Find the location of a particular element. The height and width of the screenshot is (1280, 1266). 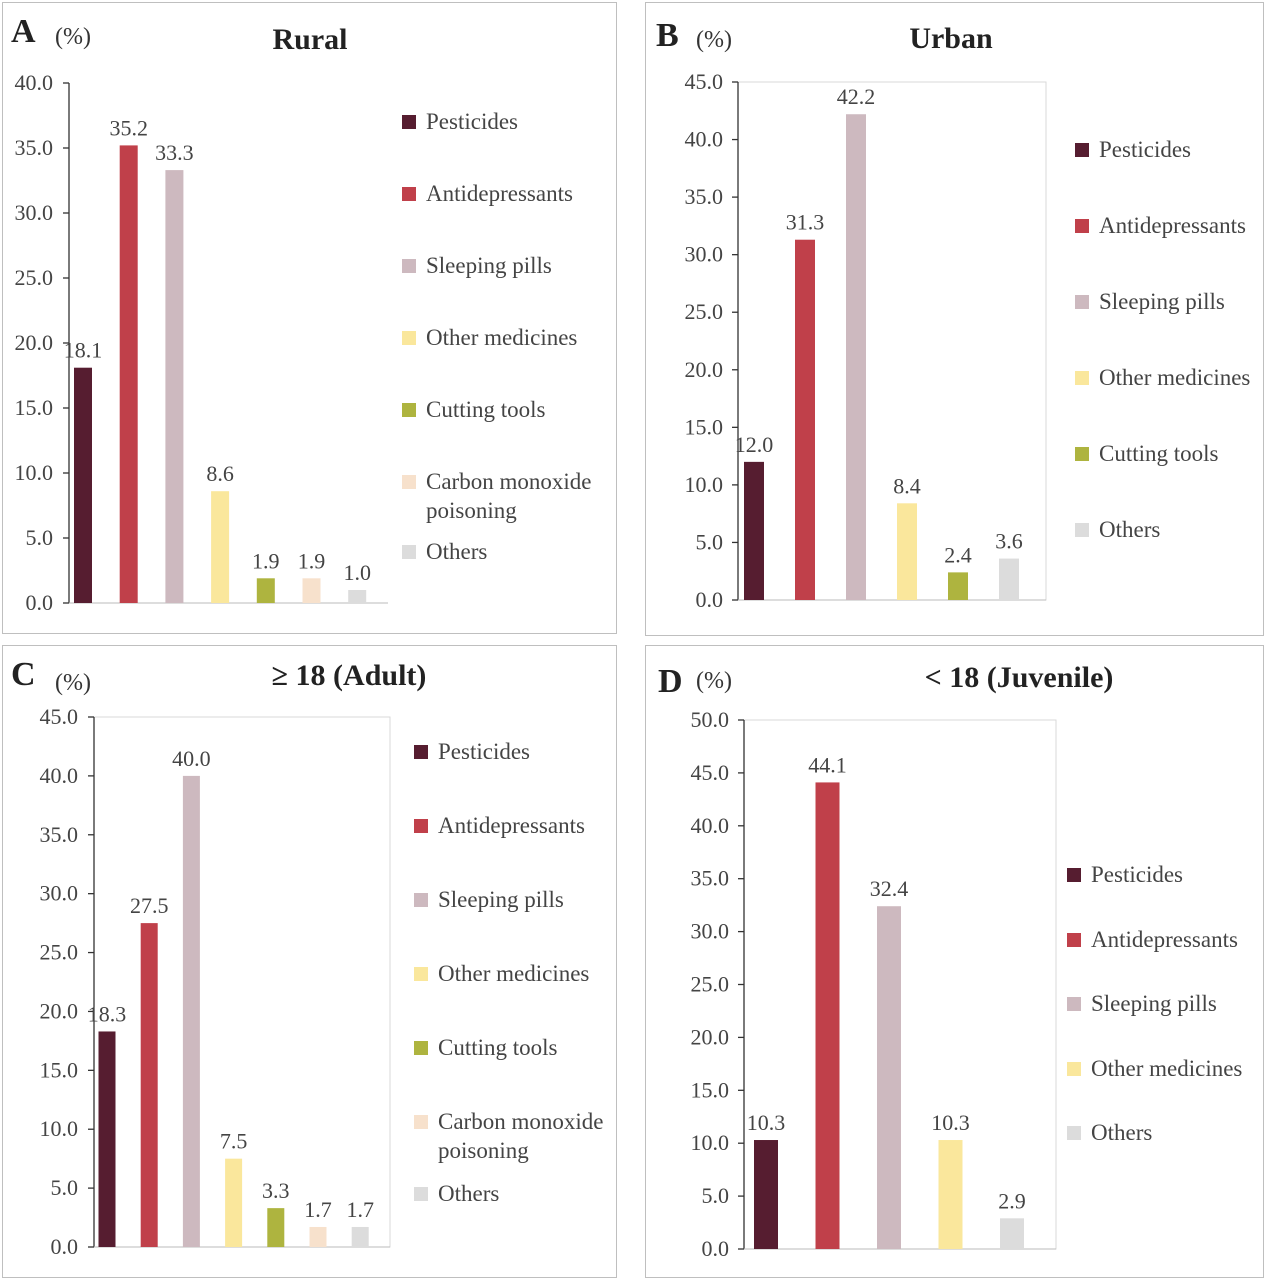

data-label: 1.9 is located at coordinates (312, 560).